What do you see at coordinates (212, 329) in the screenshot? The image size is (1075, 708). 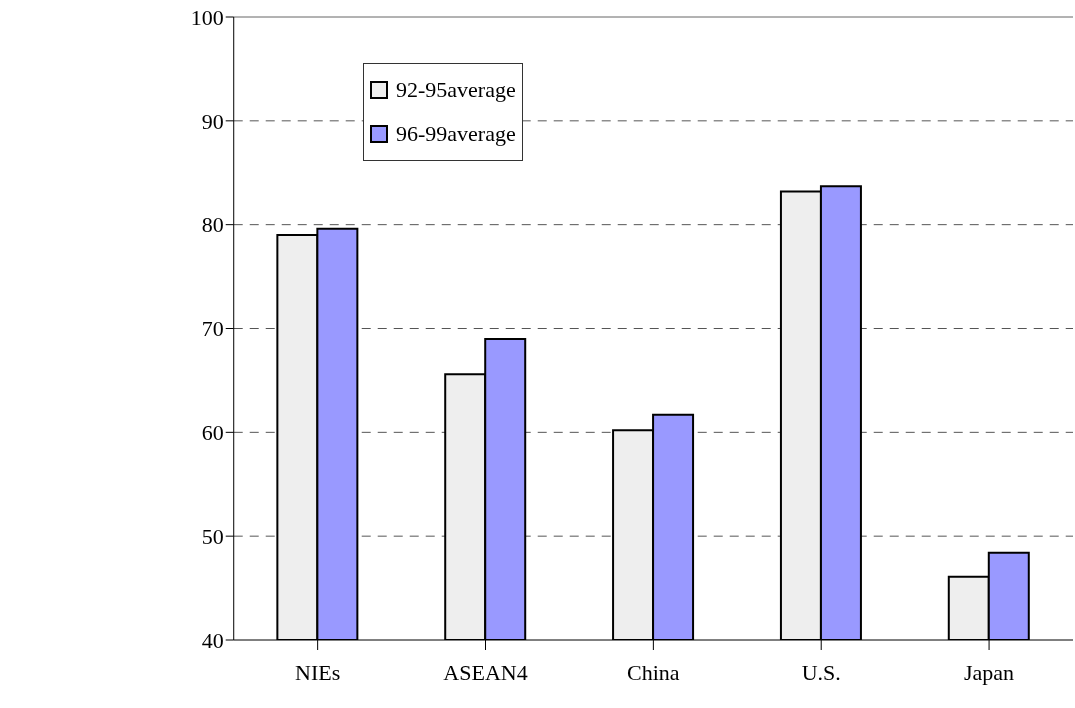 I see `y-tick-label: 70` at bounding box center [212, 329].